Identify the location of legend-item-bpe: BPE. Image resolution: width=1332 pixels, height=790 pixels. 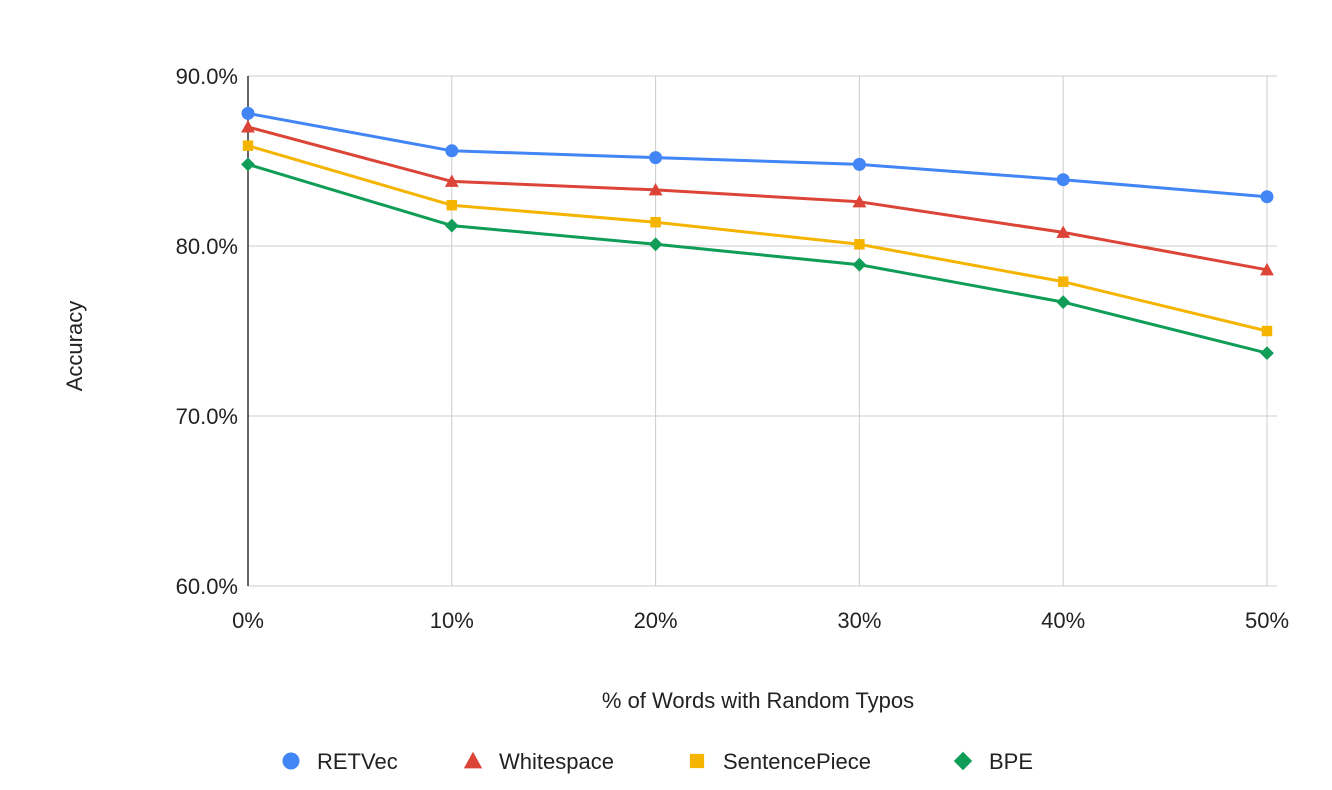
(993, 761).